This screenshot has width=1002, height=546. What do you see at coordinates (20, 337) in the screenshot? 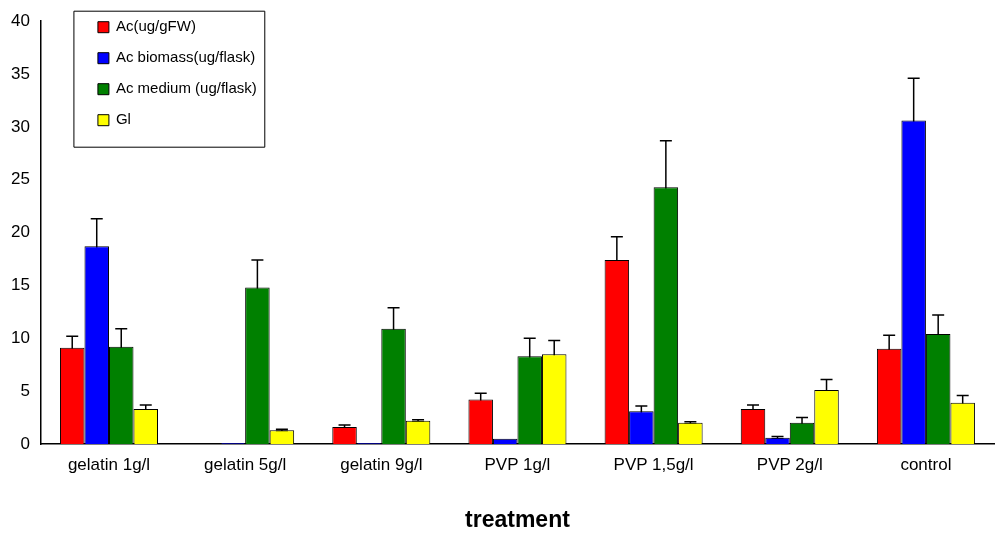
I see `y-tick-label: 10` at bounding box center [20, 337].